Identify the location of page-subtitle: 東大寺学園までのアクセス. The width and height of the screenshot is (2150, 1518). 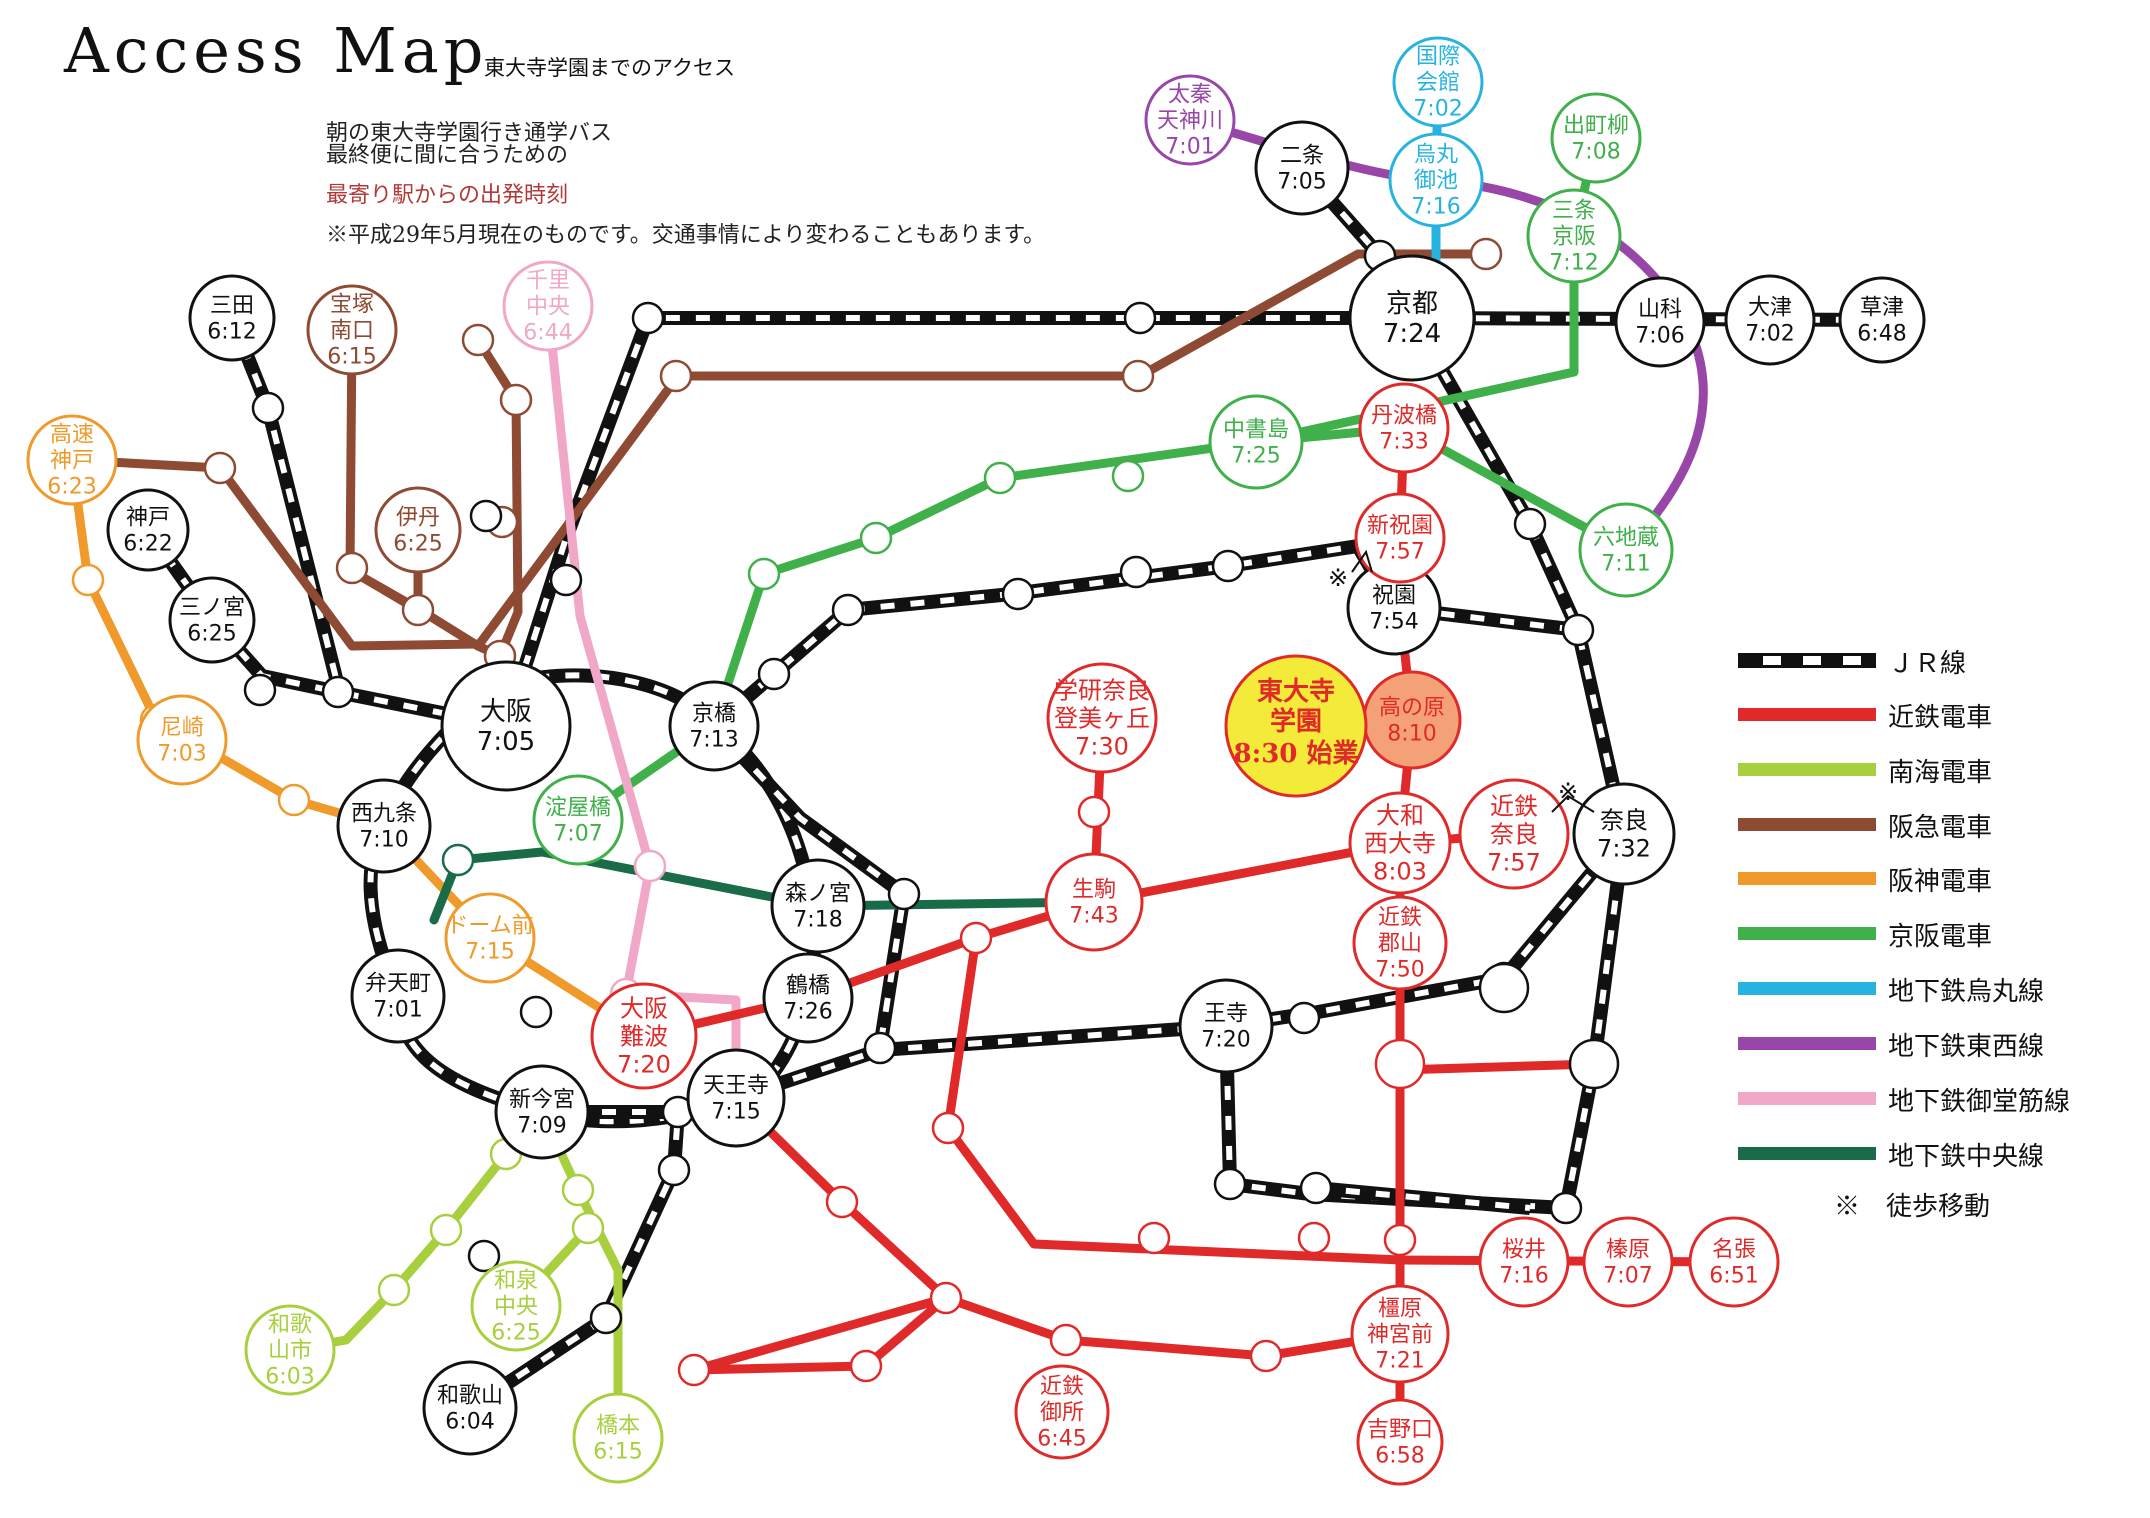
(609, 68).